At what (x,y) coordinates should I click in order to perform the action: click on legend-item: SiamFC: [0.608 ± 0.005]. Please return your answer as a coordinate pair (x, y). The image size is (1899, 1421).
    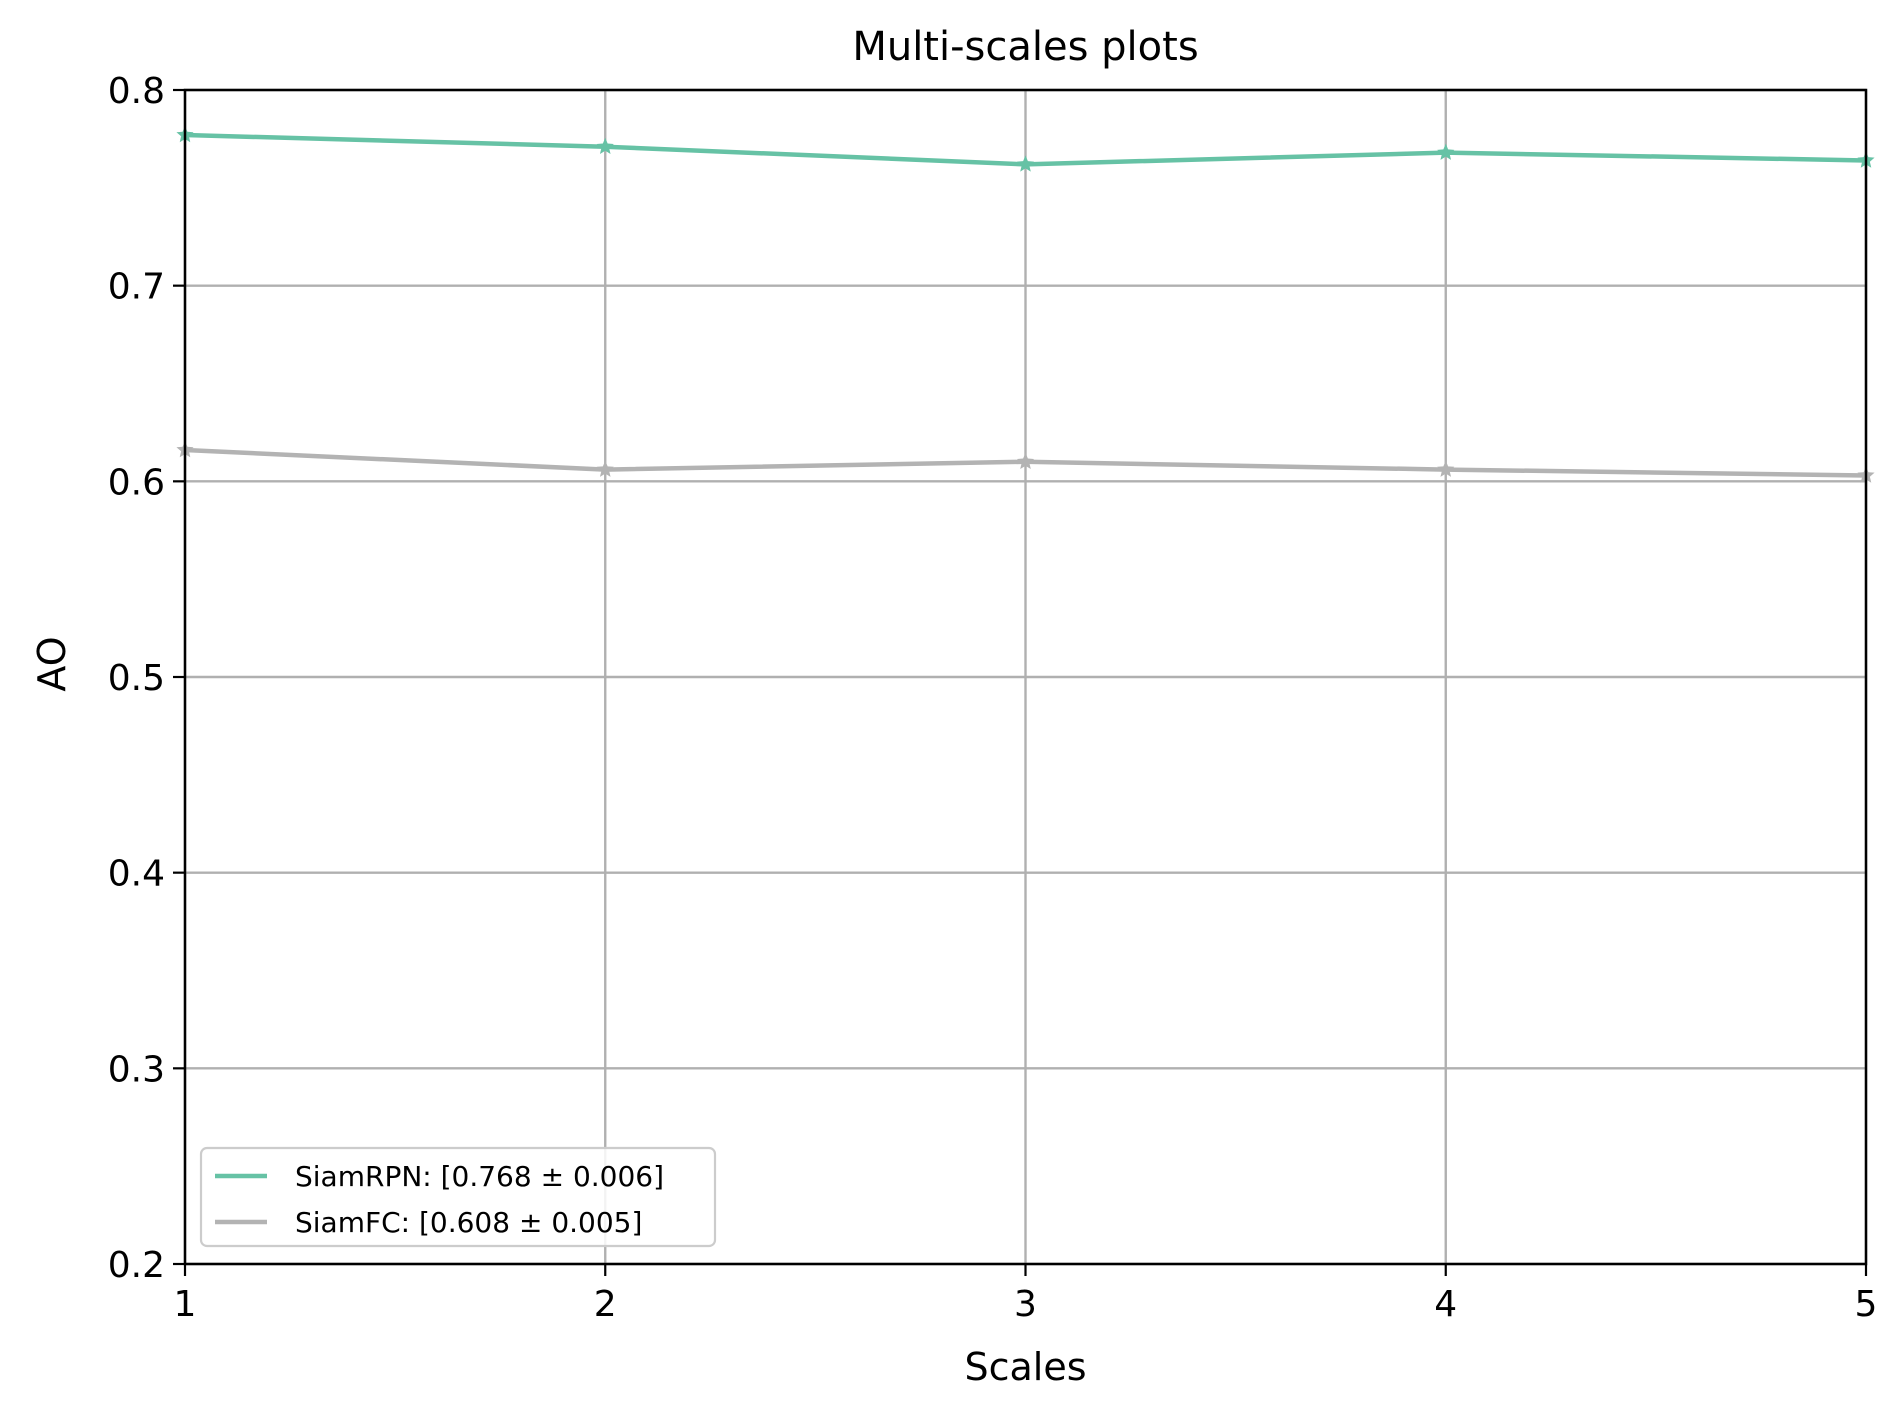
    Looking at the image, I should click on (428, 1222).